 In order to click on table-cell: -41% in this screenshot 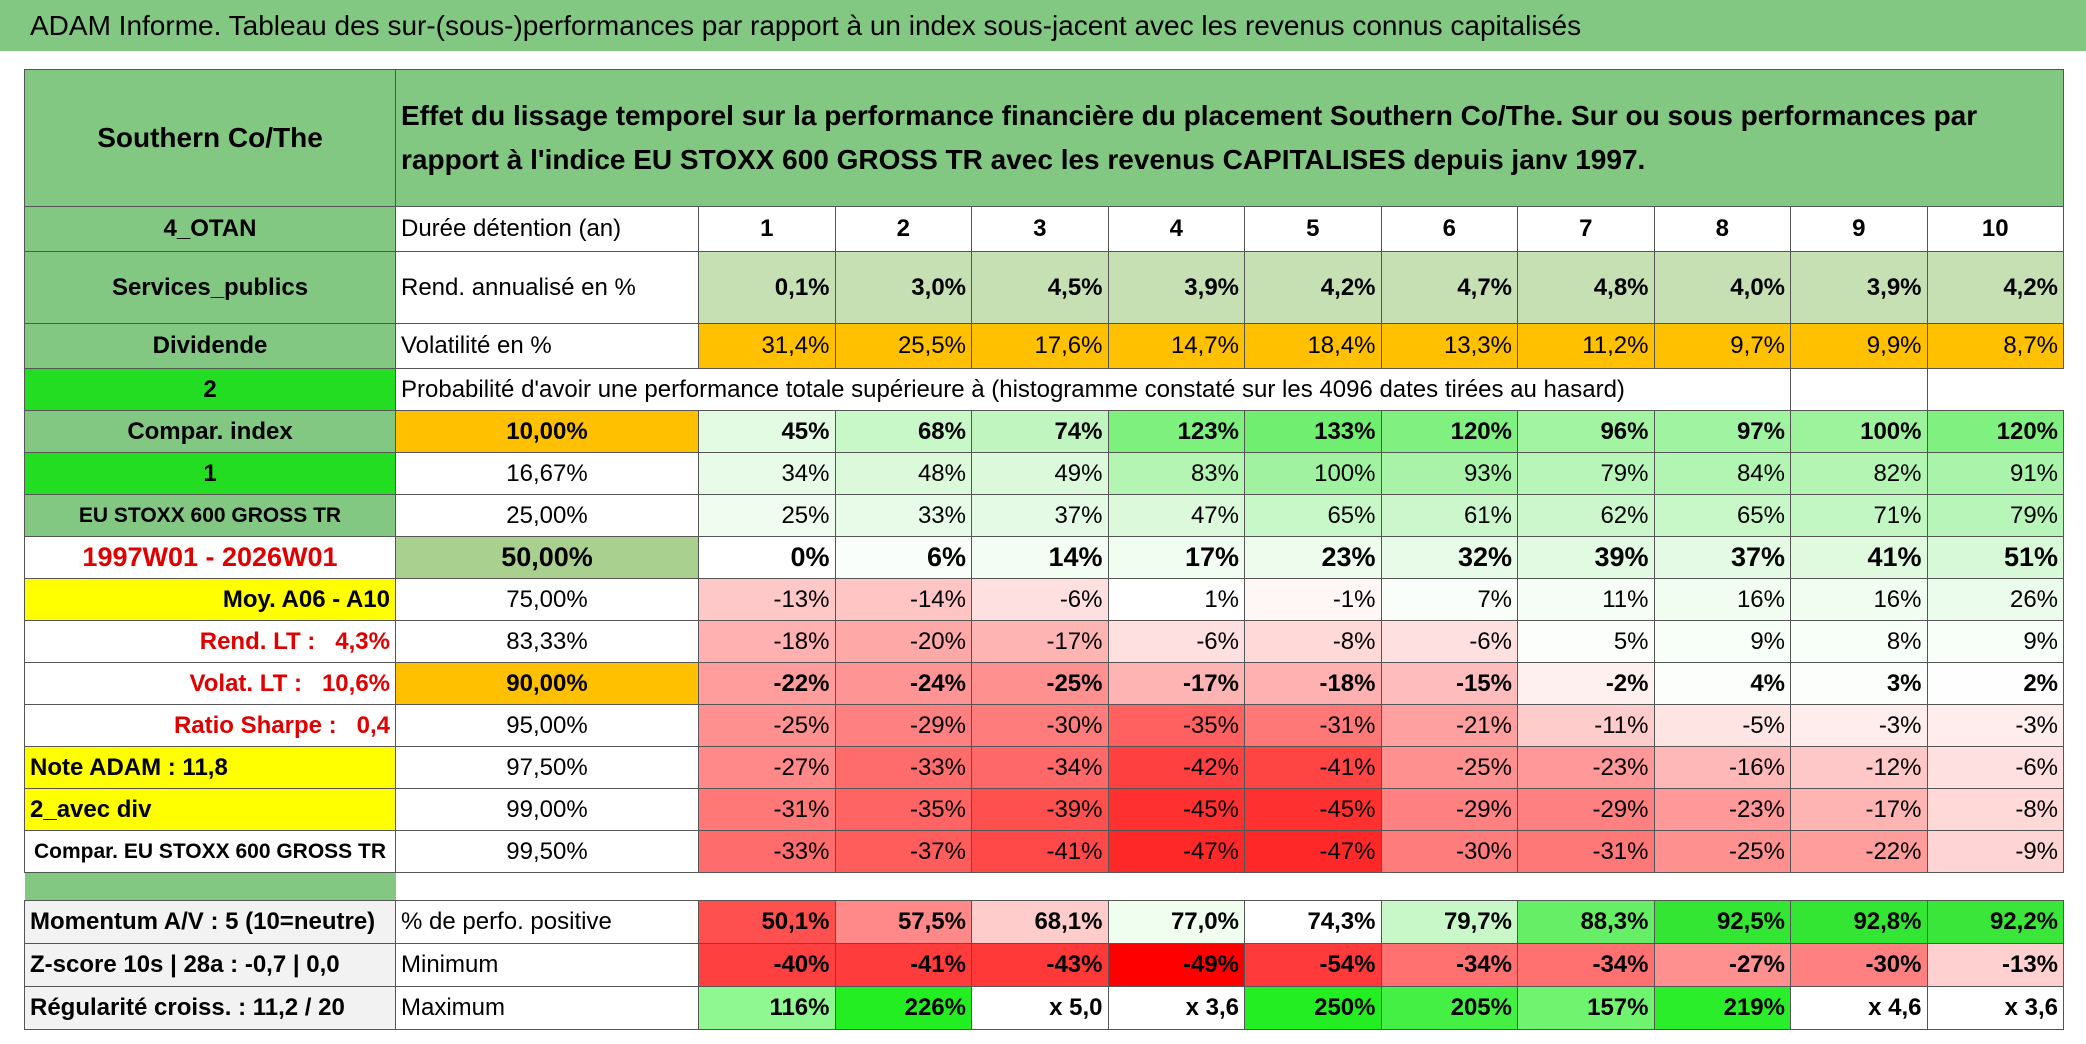, I will do `click(903, 965)`.